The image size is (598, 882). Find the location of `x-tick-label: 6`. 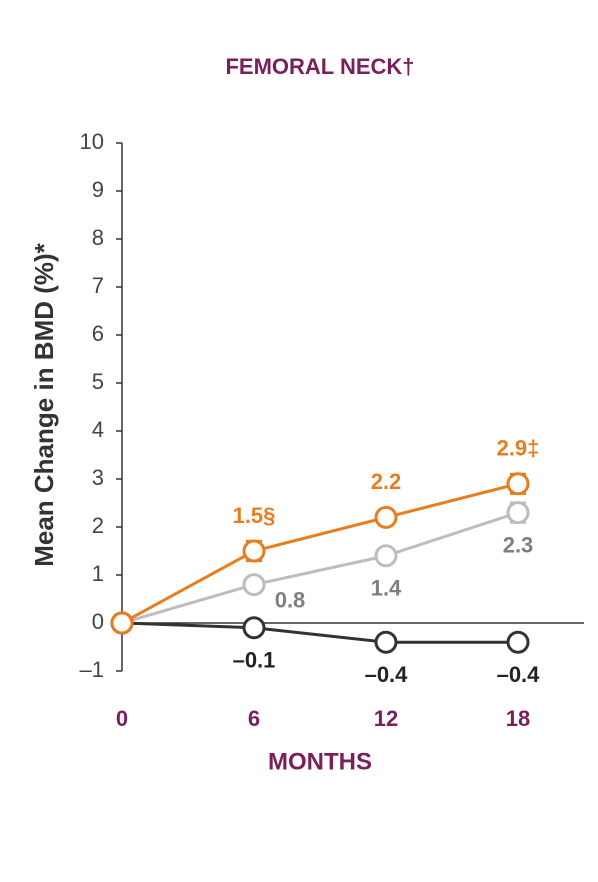

x-tick-label: 6 is located at coordinates (254, 718).